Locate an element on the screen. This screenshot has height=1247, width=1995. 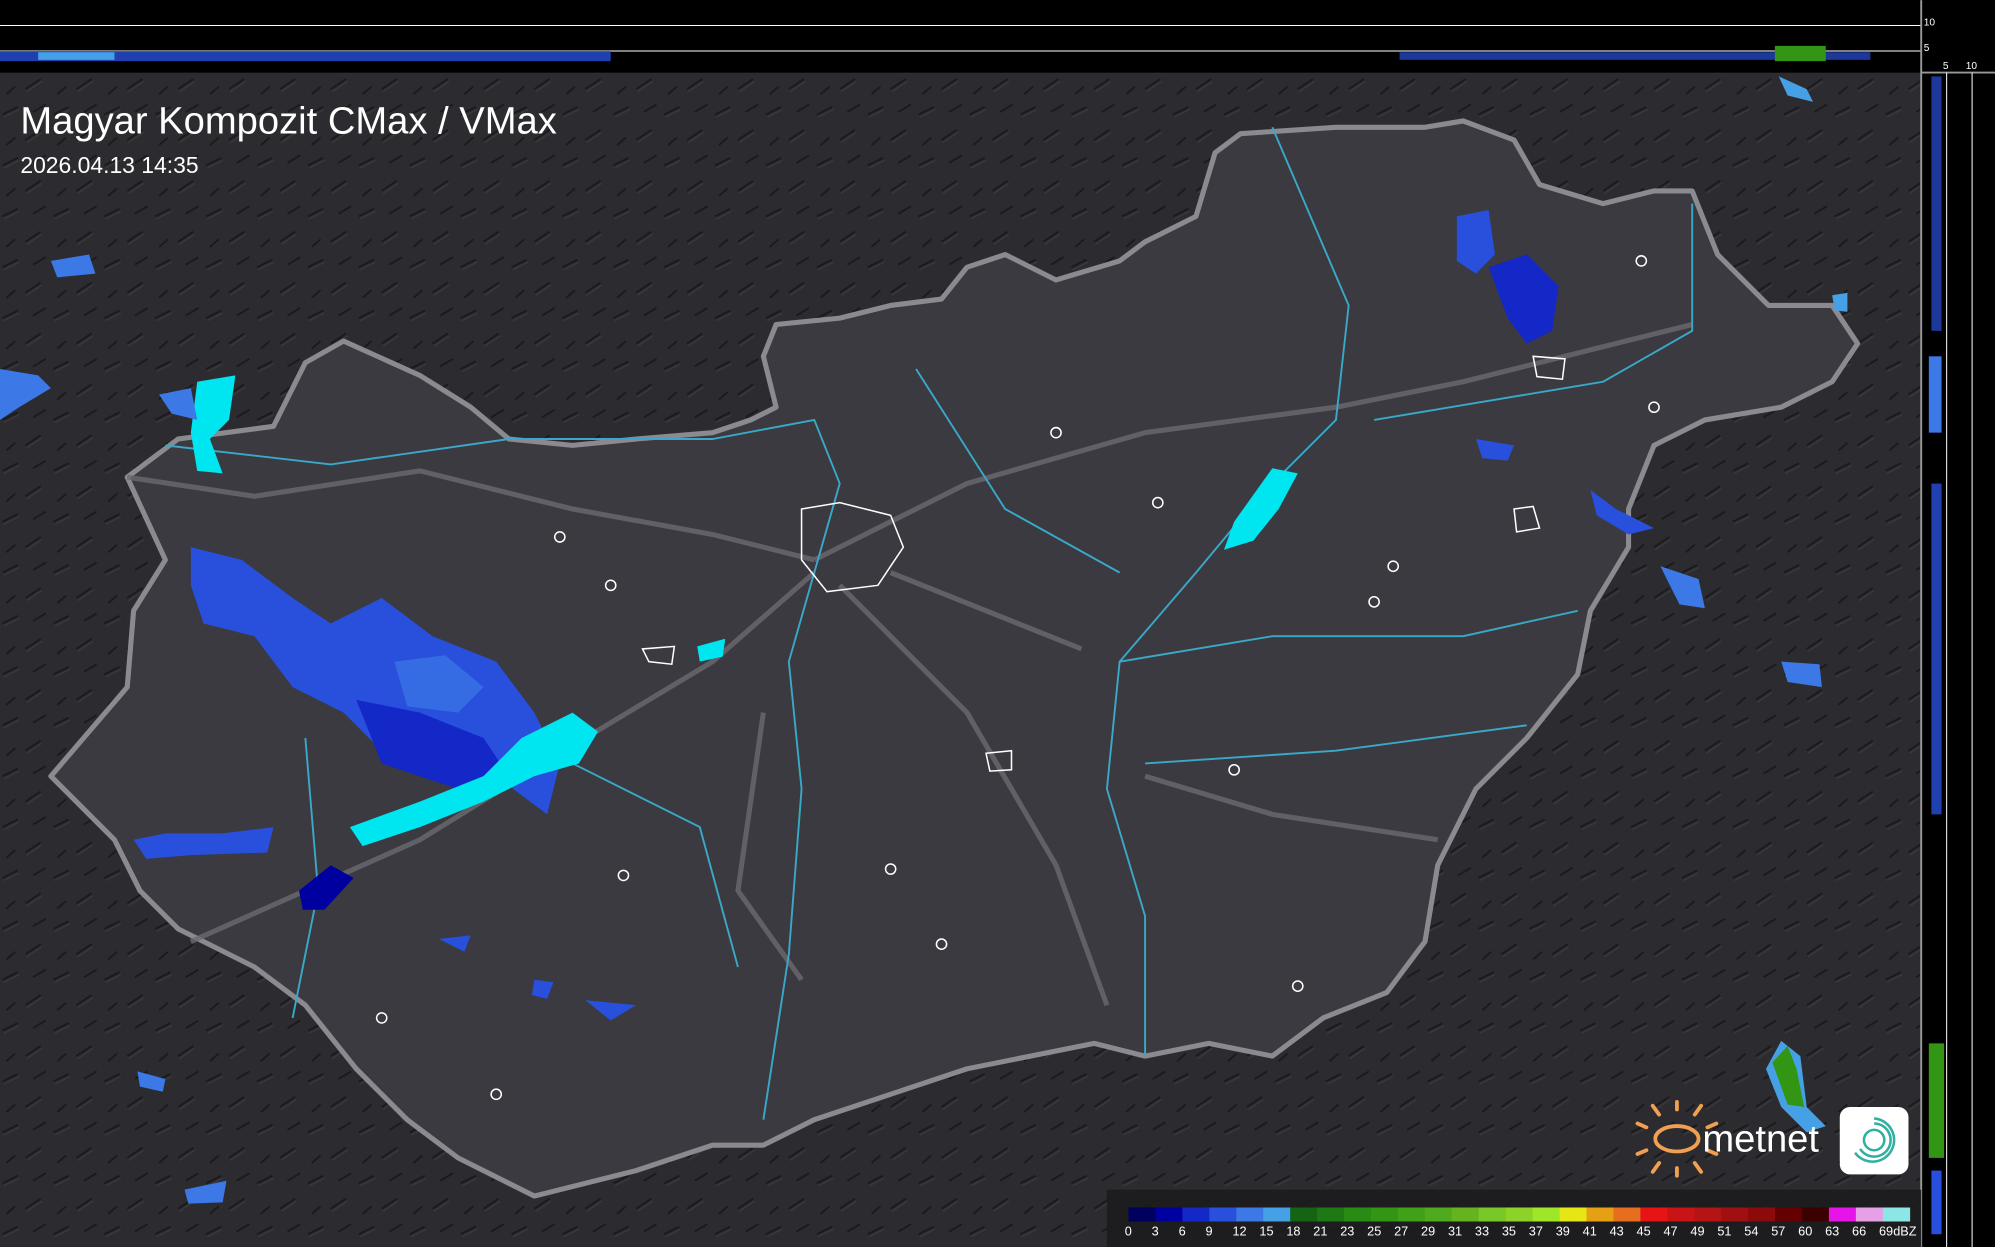
legend-label: 33 is located at coordinates (1482, 1230).